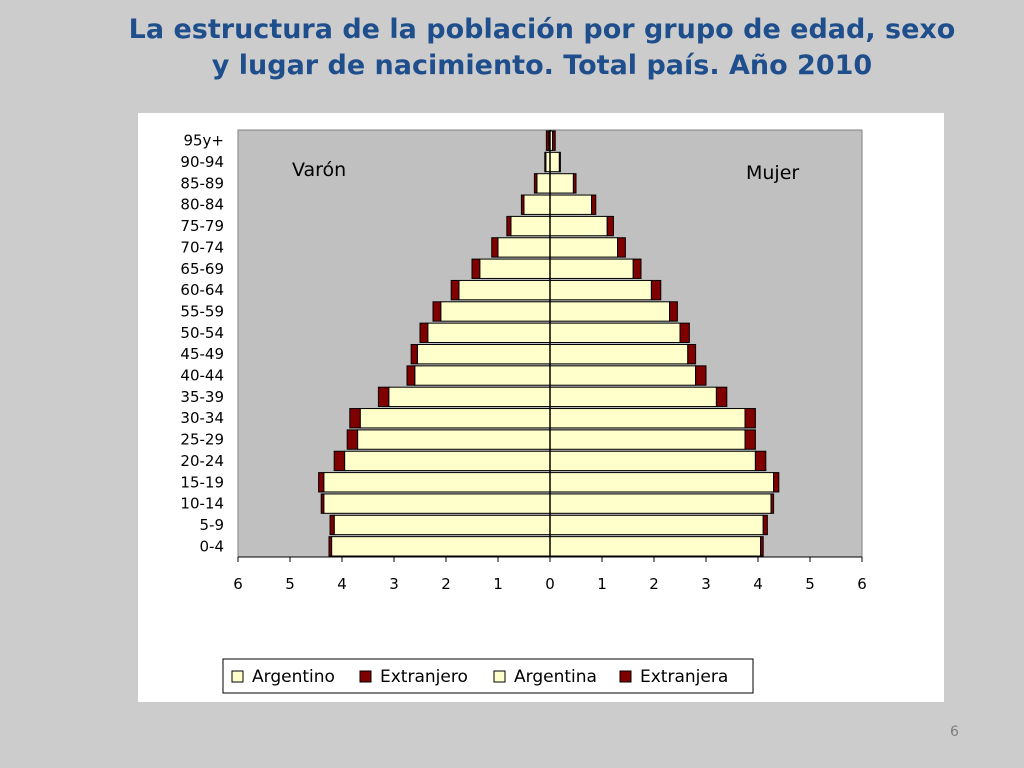  I want to click on y-tick-label: 5-9, so click(212, 525).